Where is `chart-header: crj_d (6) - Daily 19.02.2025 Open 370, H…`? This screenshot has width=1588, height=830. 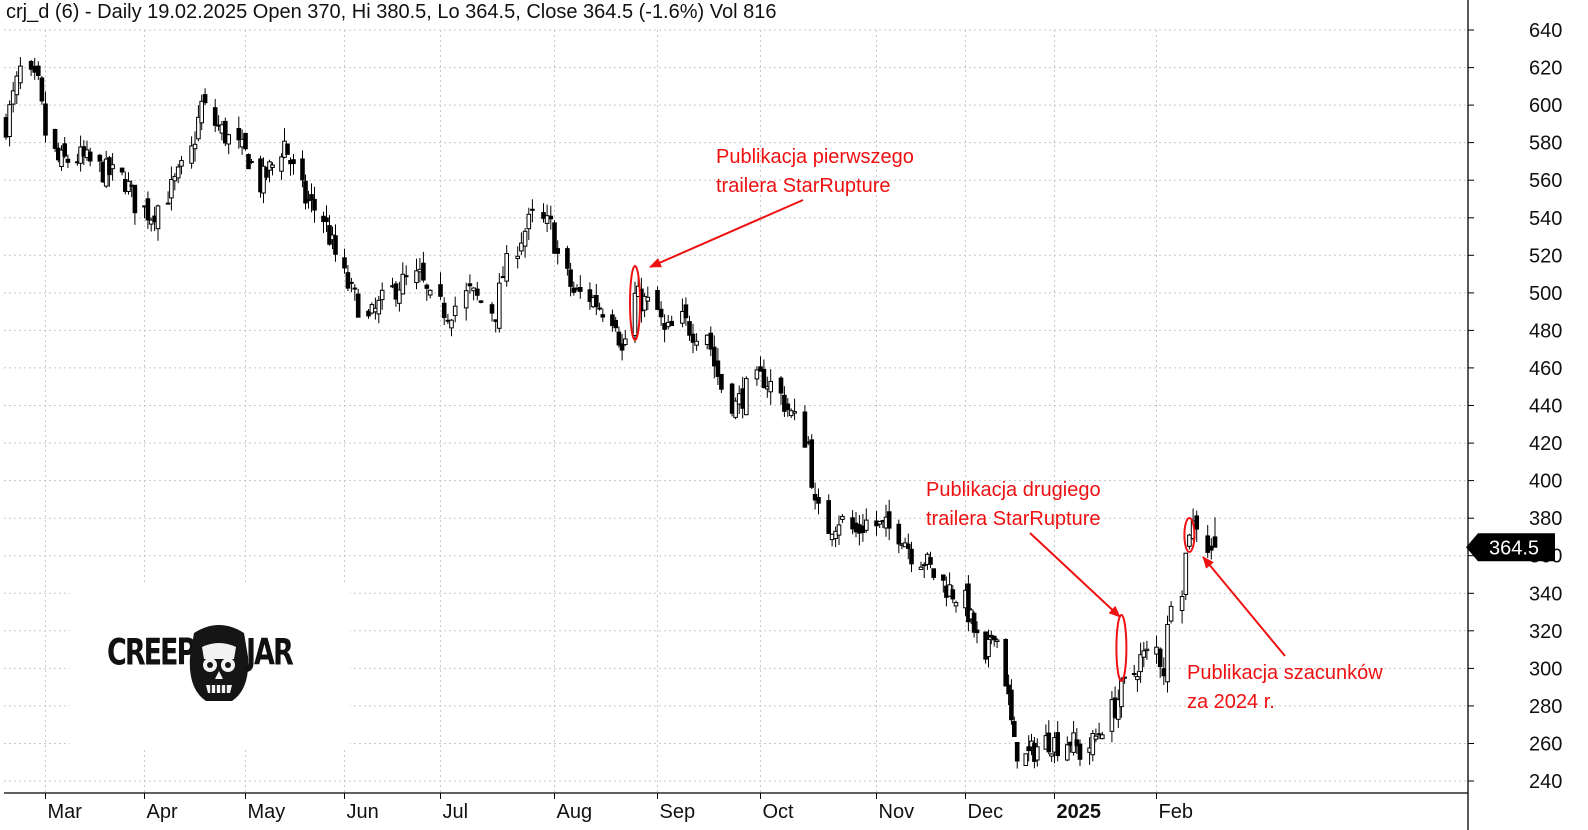 chart-header: crj_d (6) - Daily 19.02.2025 Open 370, H… is located at coordinates (391, 12).